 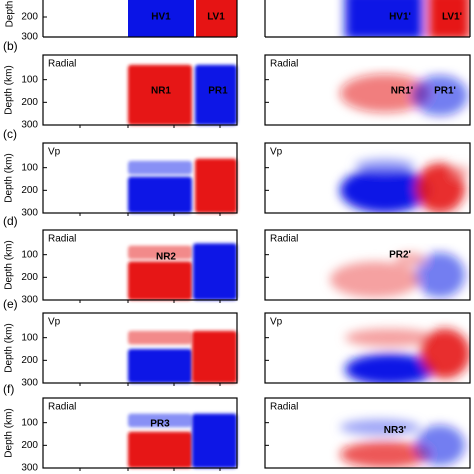 What do you see at coordinates (452, 17) in the screenshot?
I see `blob-label: LV1'` at bounding box center [452, 17].